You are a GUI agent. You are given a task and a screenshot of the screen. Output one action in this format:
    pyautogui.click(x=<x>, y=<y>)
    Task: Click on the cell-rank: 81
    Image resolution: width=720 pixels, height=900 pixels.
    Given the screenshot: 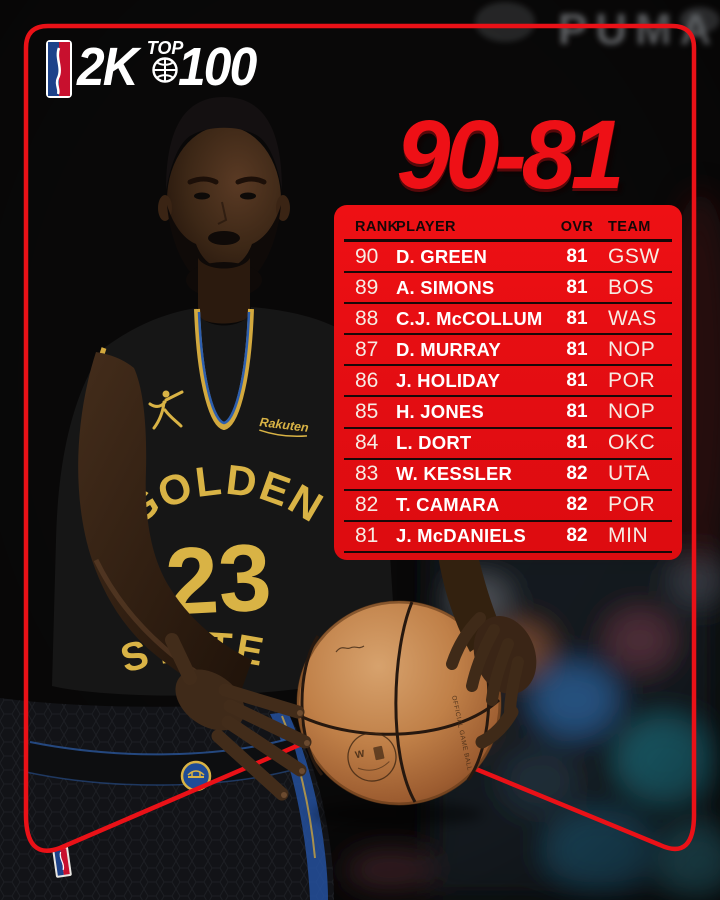 What is the action you would take?
    pyautogui.click(x=367, y=536)
    